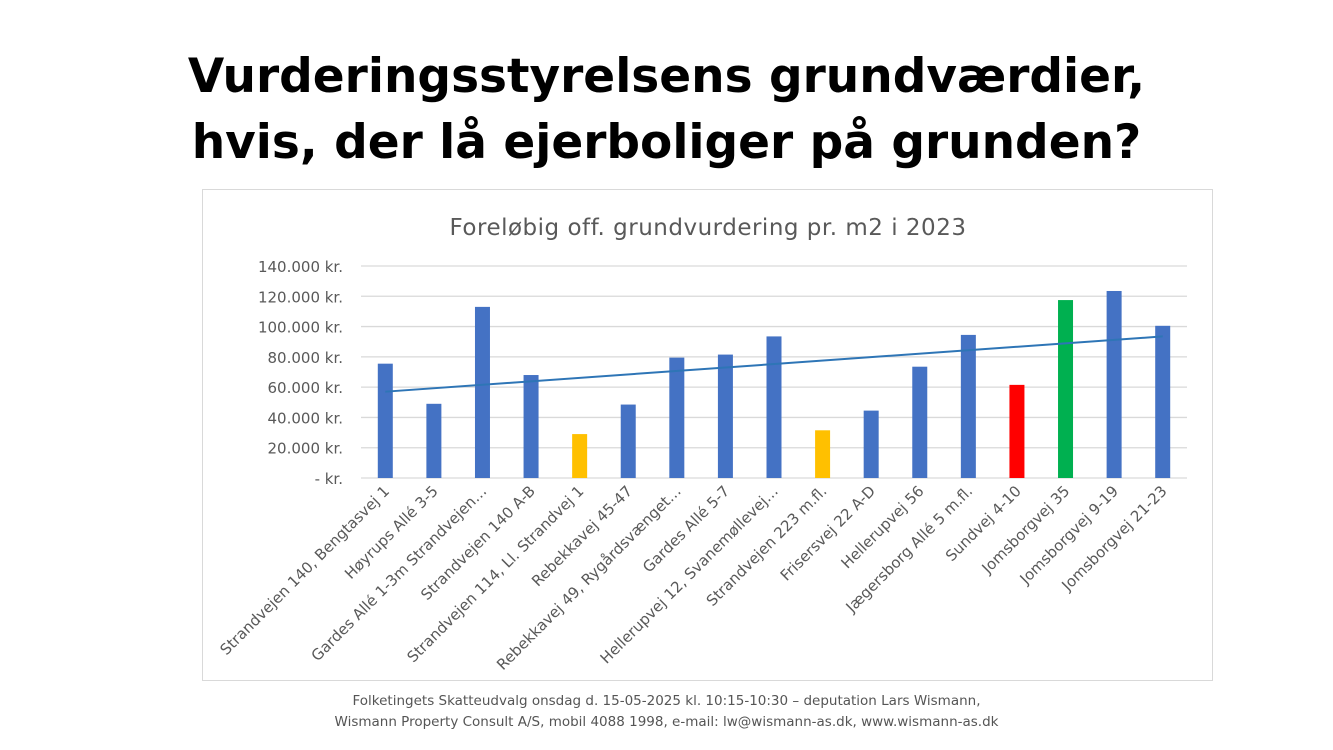 This screenshot has width=1333, height=750. What do you see at coordinates (306, 358) in the screenshot?
I see `y-tick-label: 80.000 kr.` at bounding box center [306, 358].